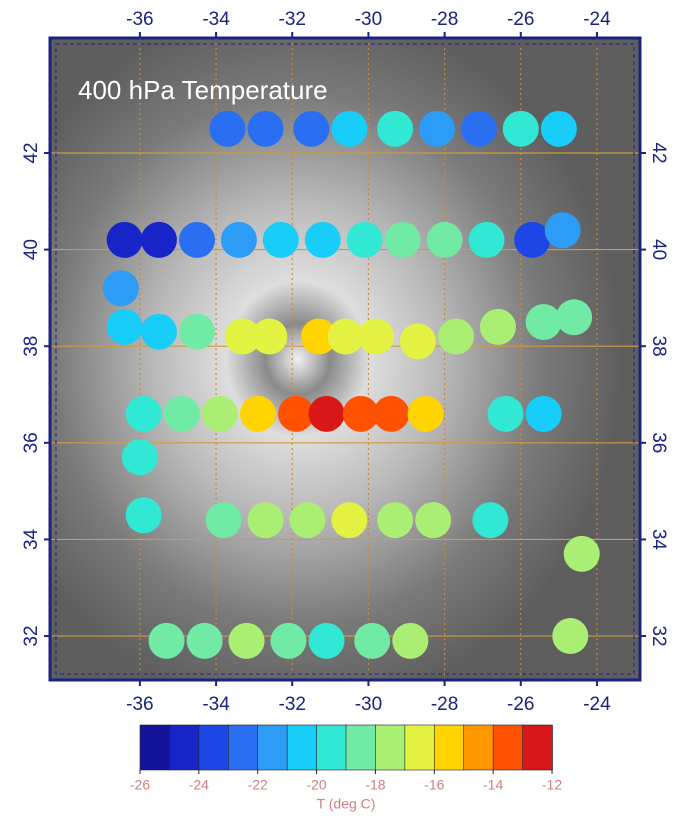 The width and height of the screenshot is (677, 821). Describe the element at coordinates (493, 785) in the screenshot. I see `colorbar-tick-label: -14` at that location.